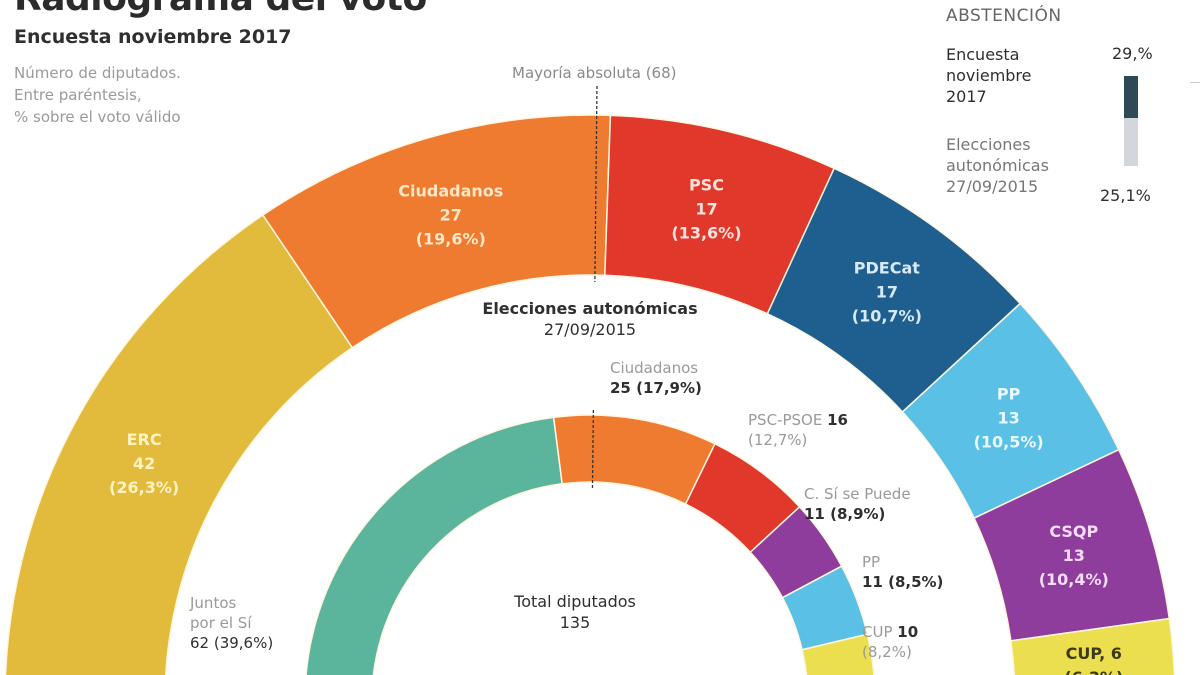 The width and height of the screenshot is (1200, 675). What do you see at coordinates (590, 329) in the screenshot?
I see `inner-ring-title-line2: 27/09/2015` at bounding box center [590, 329].